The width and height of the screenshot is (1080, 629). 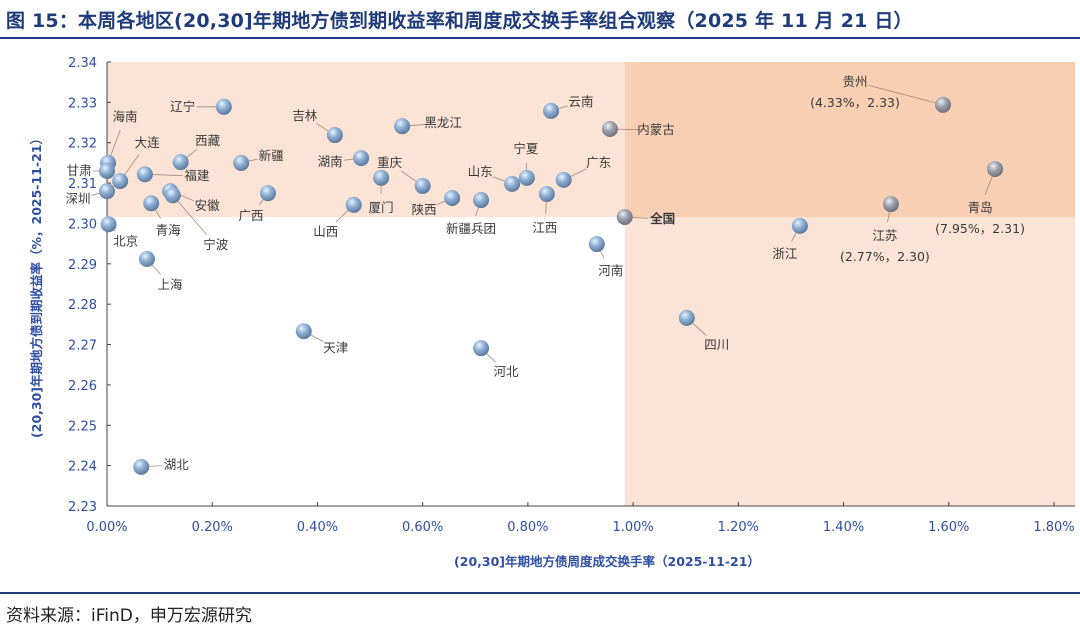 What do you see at coordinates (716, 344) in the screenshot?
I see `point-label: 四川` at bounding box center [716, 344].